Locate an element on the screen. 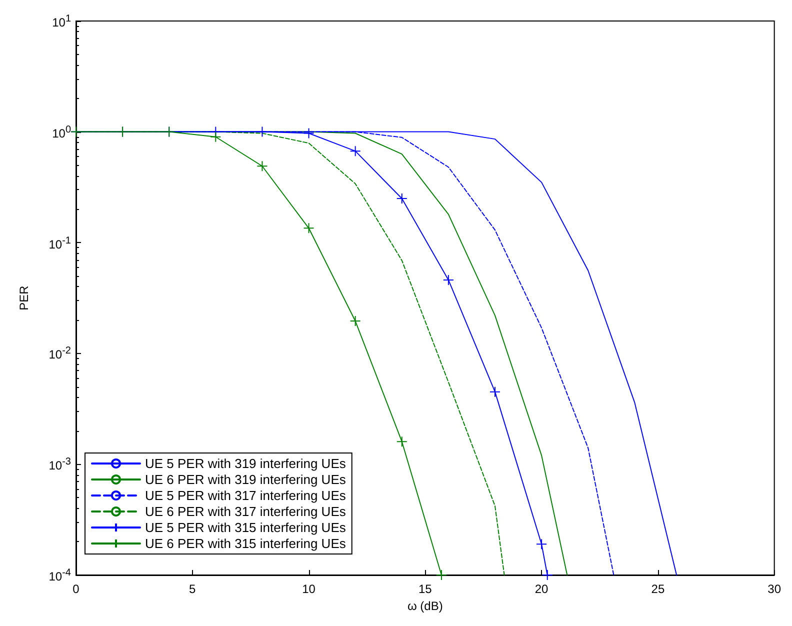 This screenshot has width=792, height=626. legend-label: UE 5 PER with 317 interfering UEs is located at coordinates (245, 495).